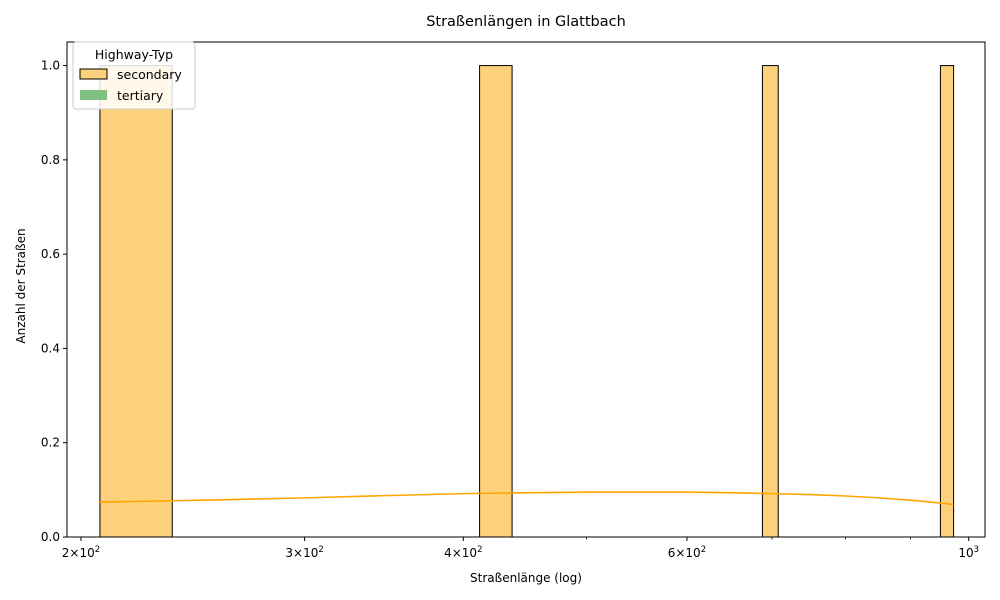  What do you see at coordinates (50, 443) in the screenshot?
I see `y-tick-label: 0.2` at bounding box center [50, 443].